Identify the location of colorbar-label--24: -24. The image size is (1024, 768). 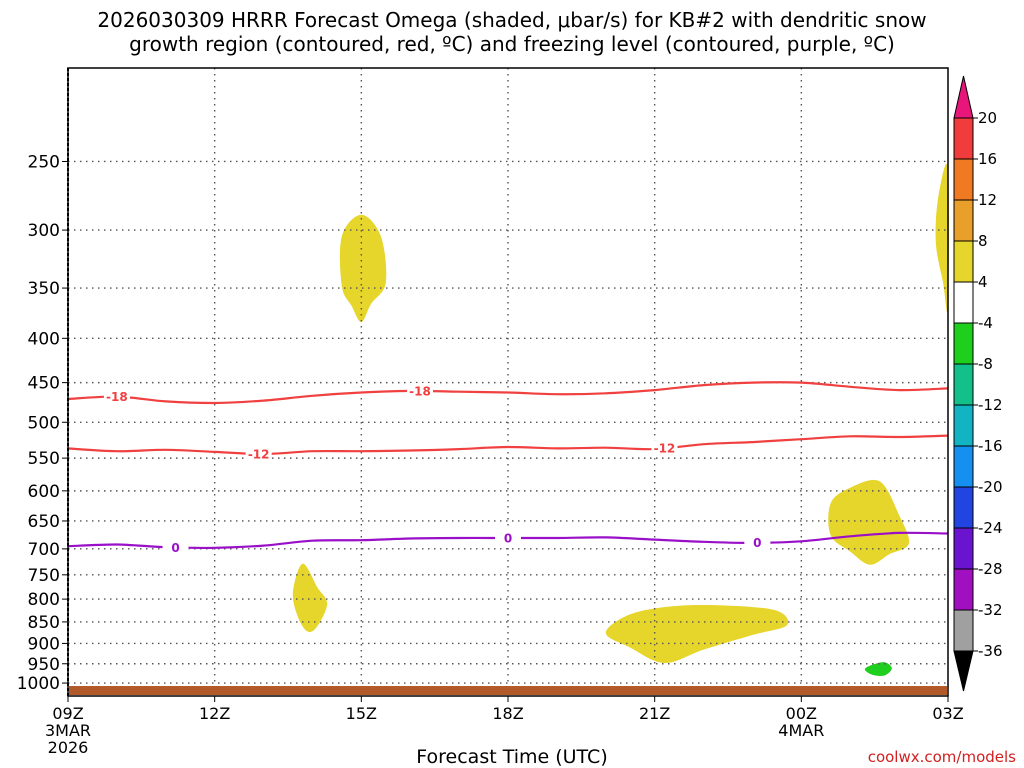
(990, 528).